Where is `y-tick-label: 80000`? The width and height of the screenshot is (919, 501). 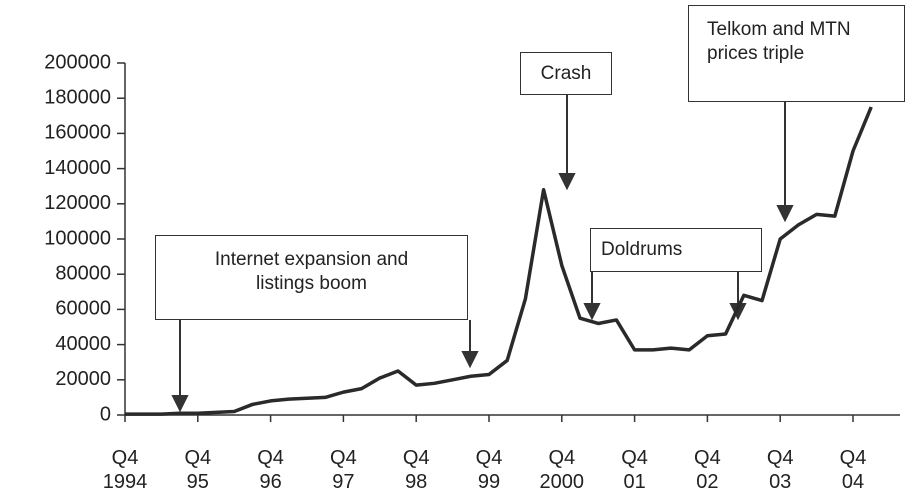 y-tick-label: 80000 is located at coordinates (83, 273).